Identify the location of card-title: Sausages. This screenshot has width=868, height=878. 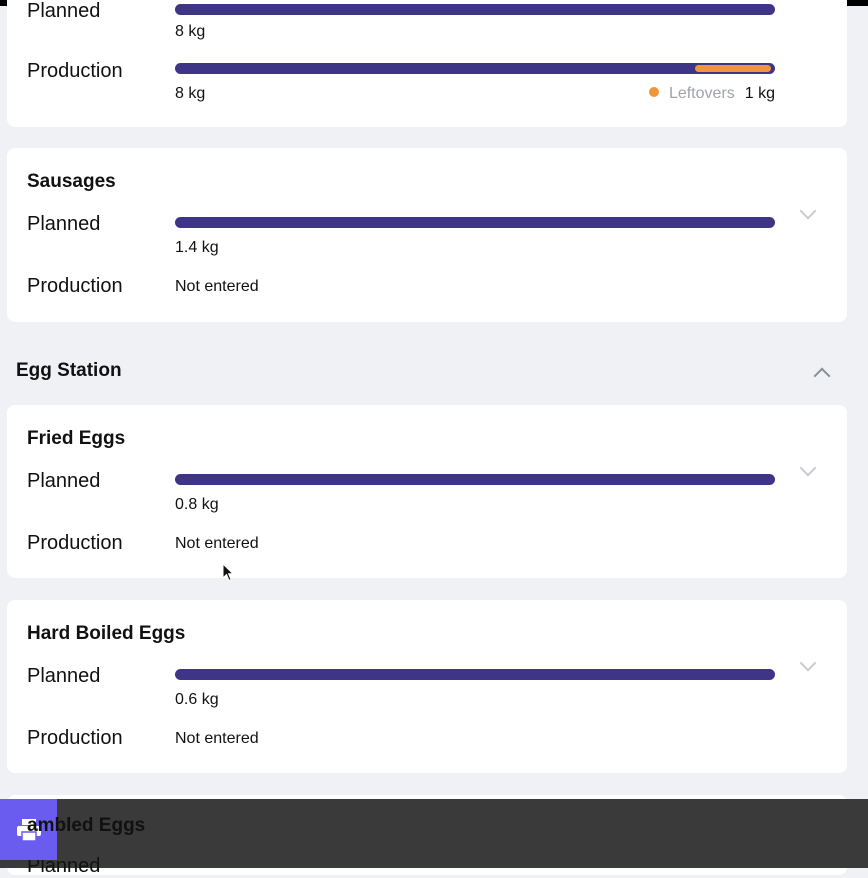
(71, 181).